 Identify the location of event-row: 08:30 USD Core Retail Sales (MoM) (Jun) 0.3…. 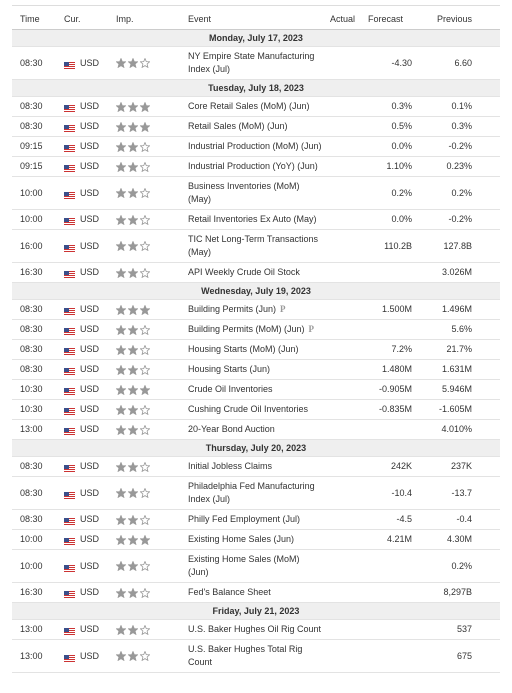
(256, 106).